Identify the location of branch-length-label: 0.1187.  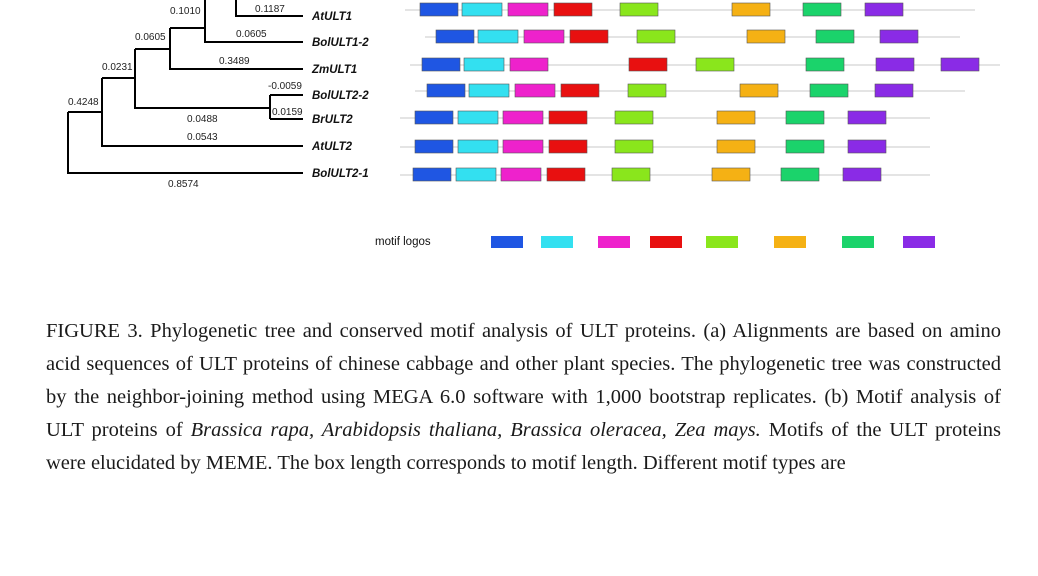
(270, 9).